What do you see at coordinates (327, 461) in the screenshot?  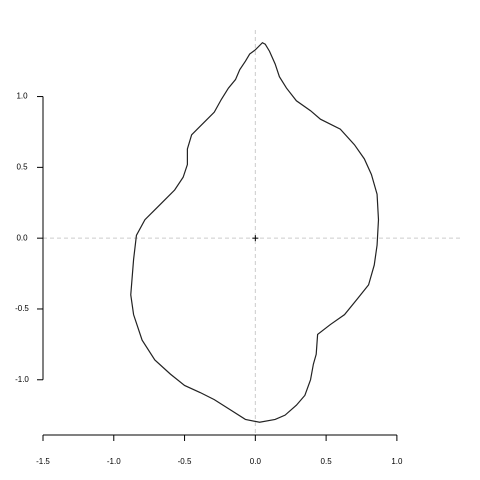 I see `x-tick-label: 0.5` at bounding box center [327, 461].